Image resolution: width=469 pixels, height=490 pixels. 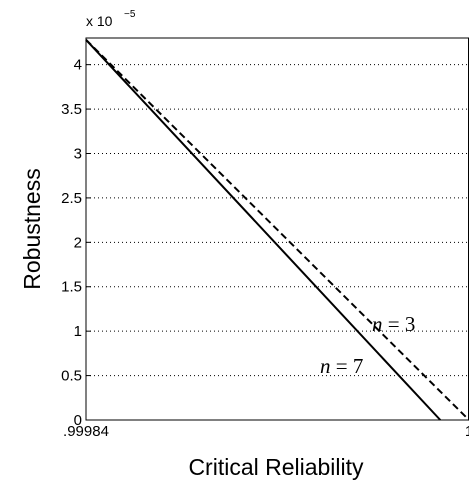 I want to click on y-tick-label: 1.5, so click(x=71, y=287).